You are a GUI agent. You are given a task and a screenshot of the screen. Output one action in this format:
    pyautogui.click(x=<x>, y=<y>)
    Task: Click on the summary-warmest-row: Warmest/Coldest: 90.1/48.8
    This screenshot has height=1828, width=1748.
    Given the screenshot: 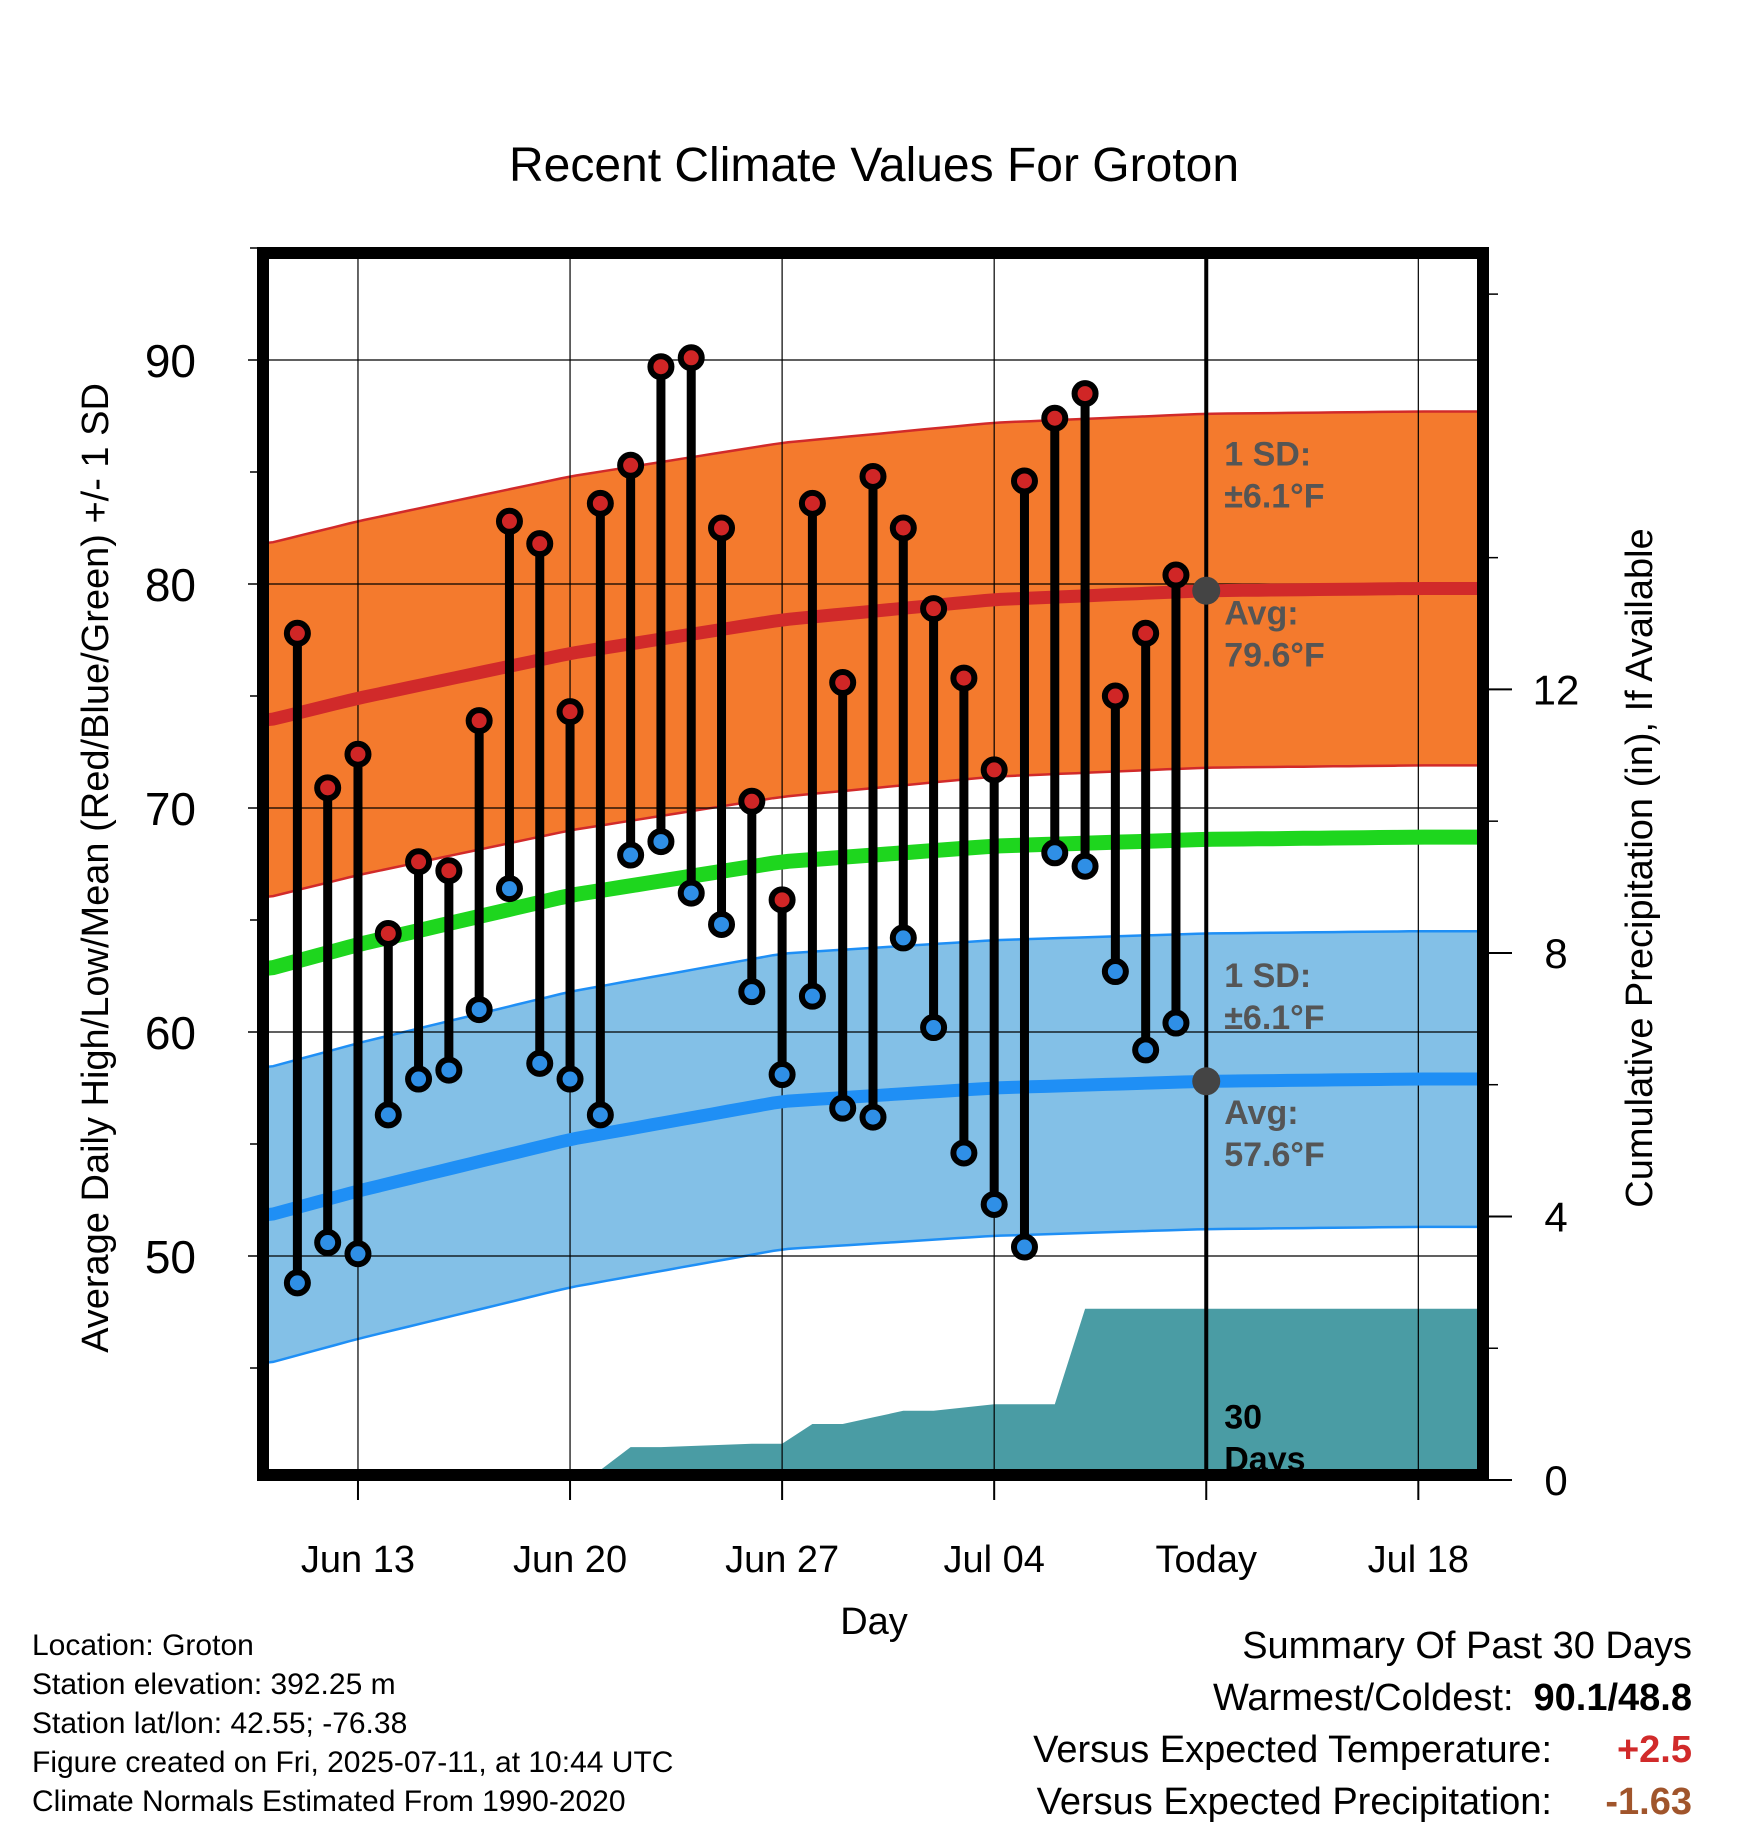 What is the action you would take?
    pyautogui.click(x=1362, y=1698)
    